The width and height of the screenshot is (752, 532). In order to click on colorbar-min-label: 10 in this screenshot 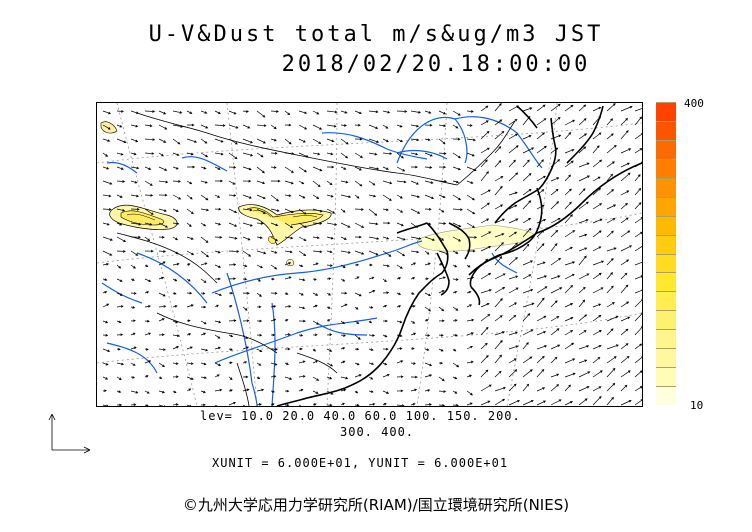, I will do `click(697, 405)`.